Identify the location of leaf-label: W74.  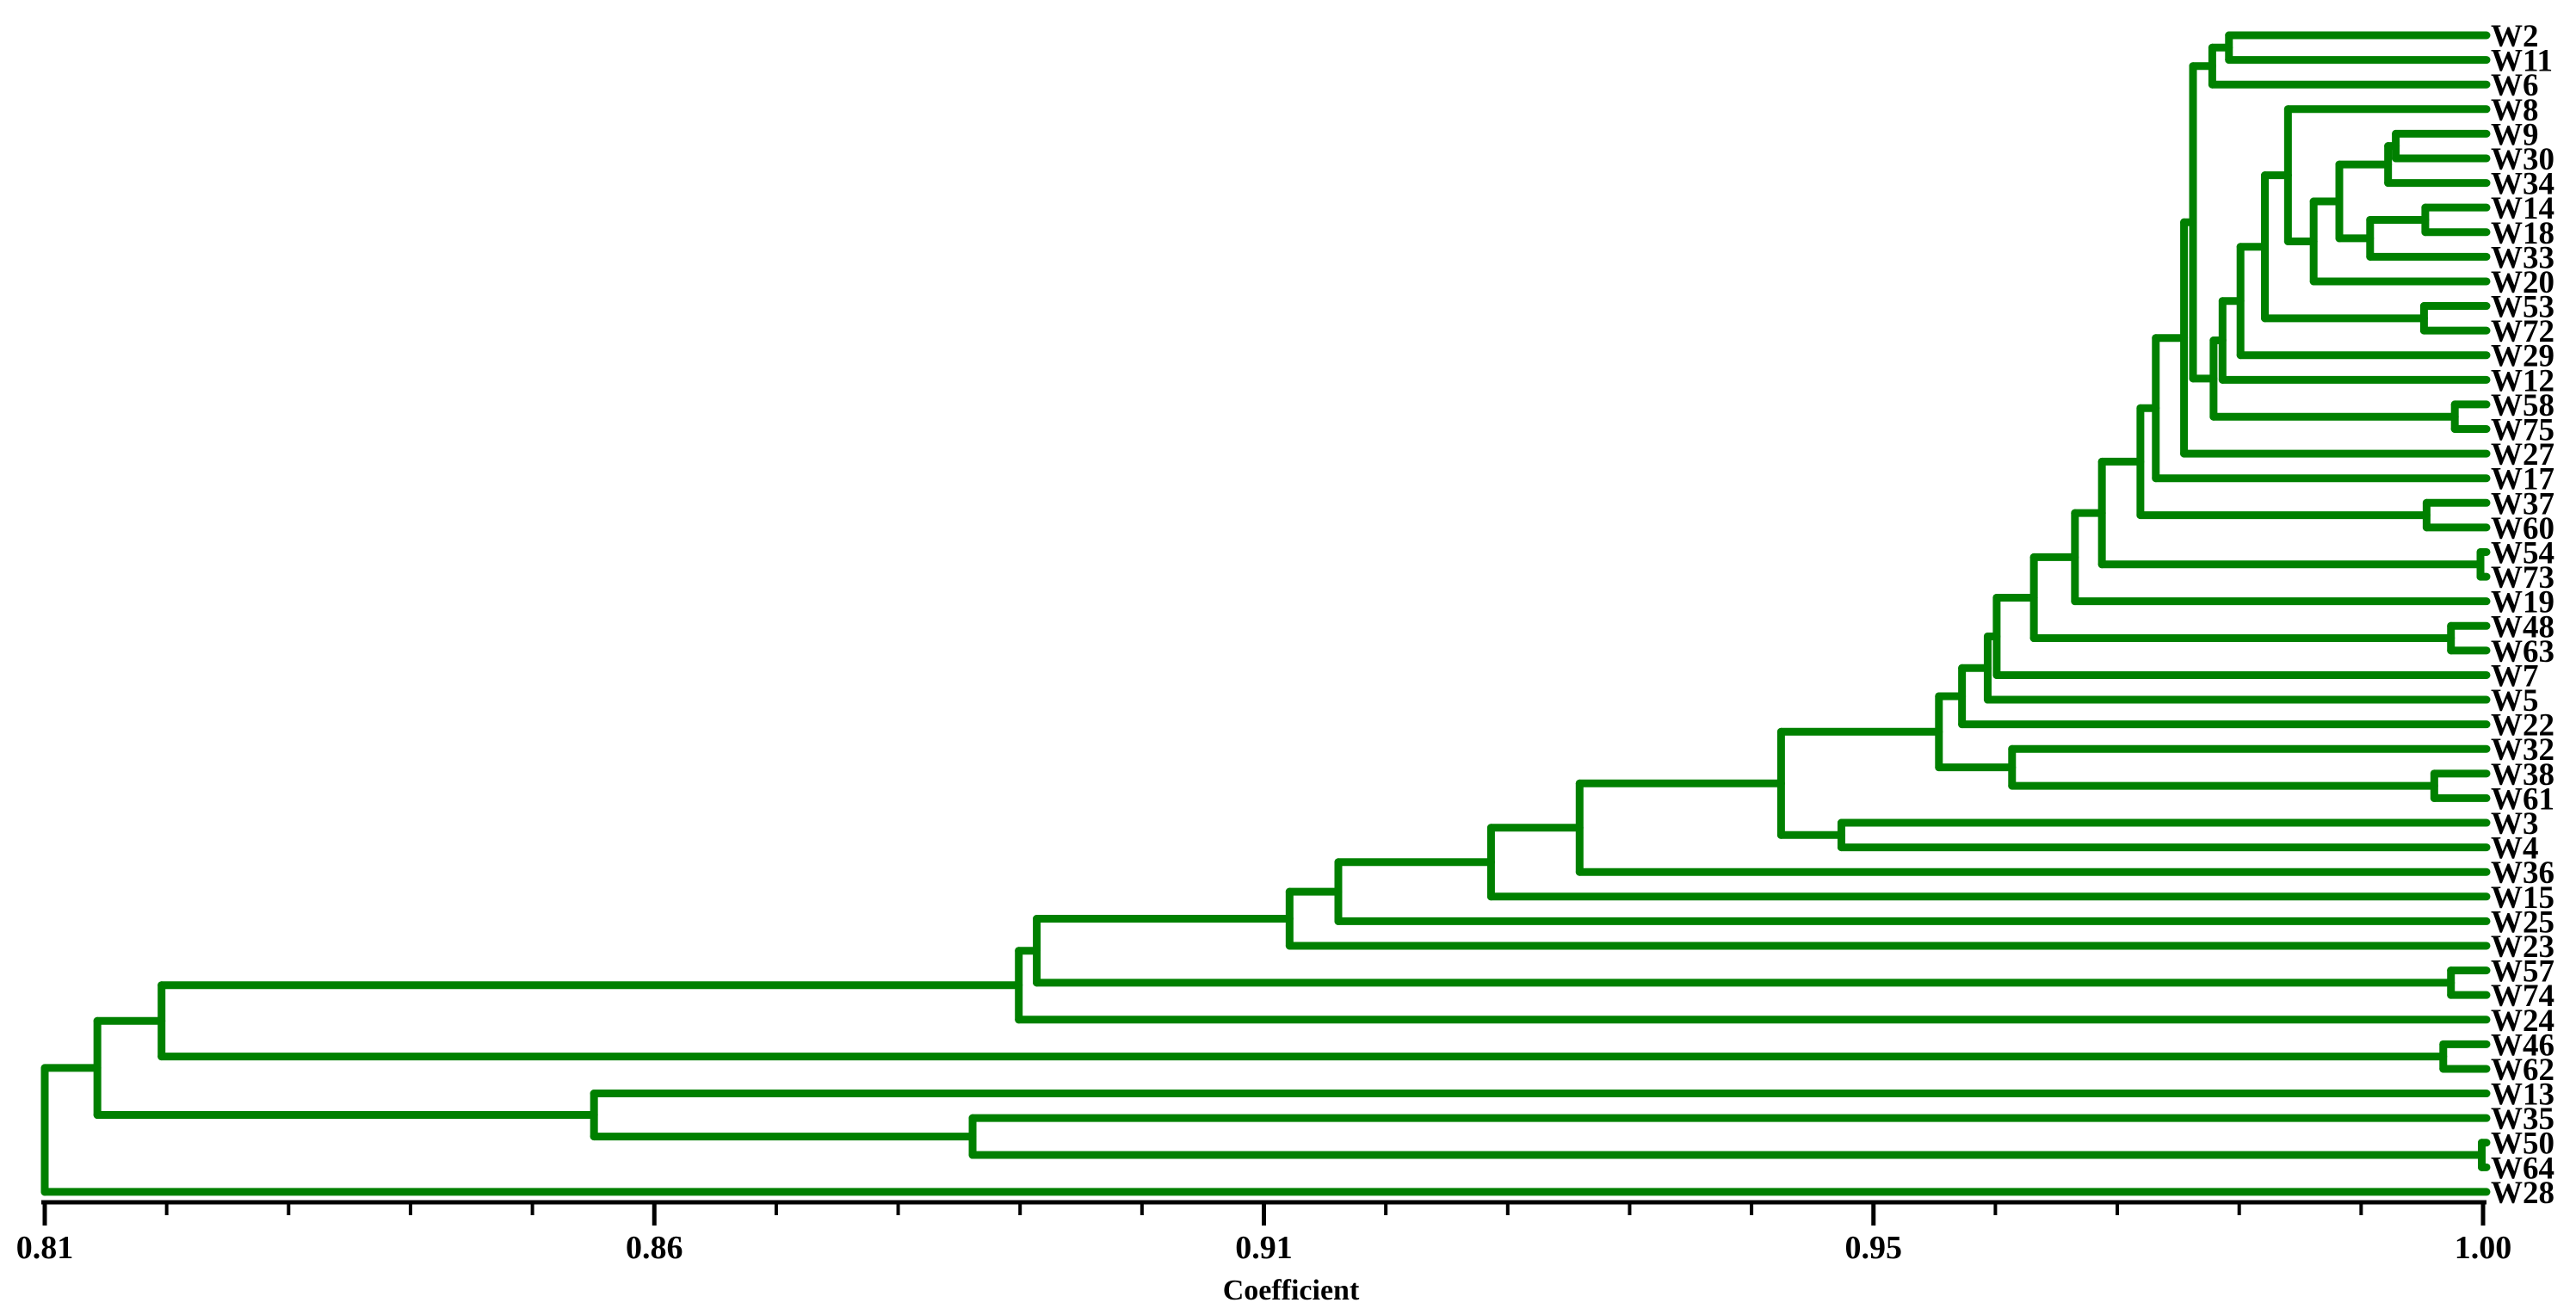
(2522, 996).